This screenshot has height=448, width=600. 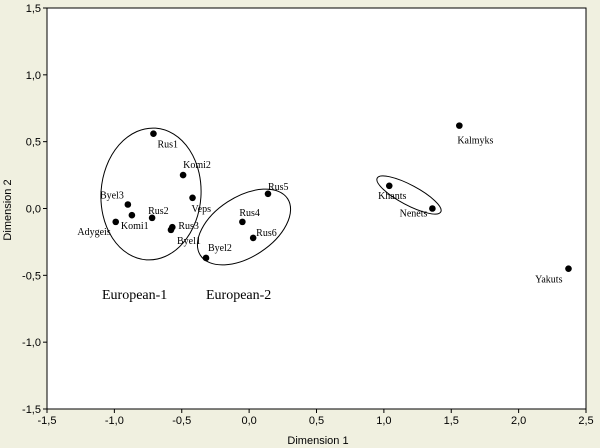 I want to click on x-tick-label: 2,5, so click(x=585, y=421).